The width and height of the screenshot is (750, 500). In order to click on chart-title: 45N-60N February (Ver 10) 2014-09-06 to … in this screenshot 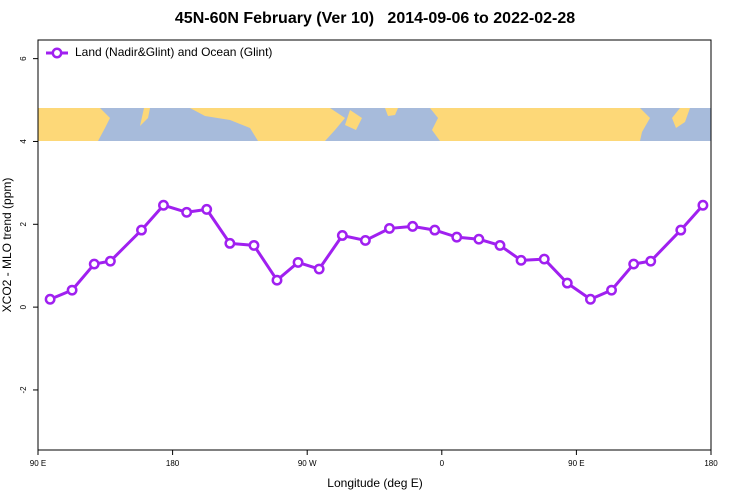, I will do `click(375, 18)`.